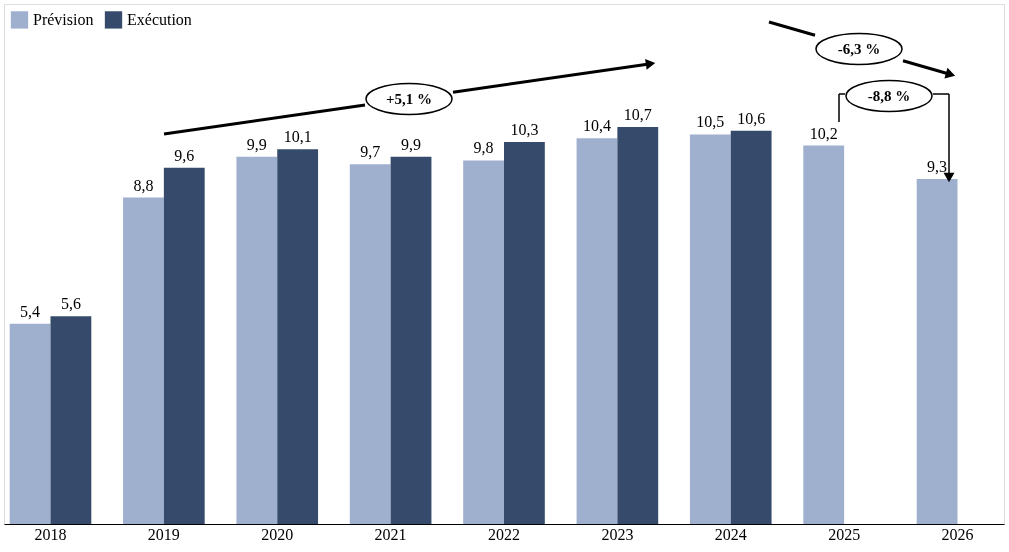 This screenshot has height=552, width=1009. Describe the element at coordinates (844, 534) in the screenshot. I see `x-tick-label: 2025` at that location.